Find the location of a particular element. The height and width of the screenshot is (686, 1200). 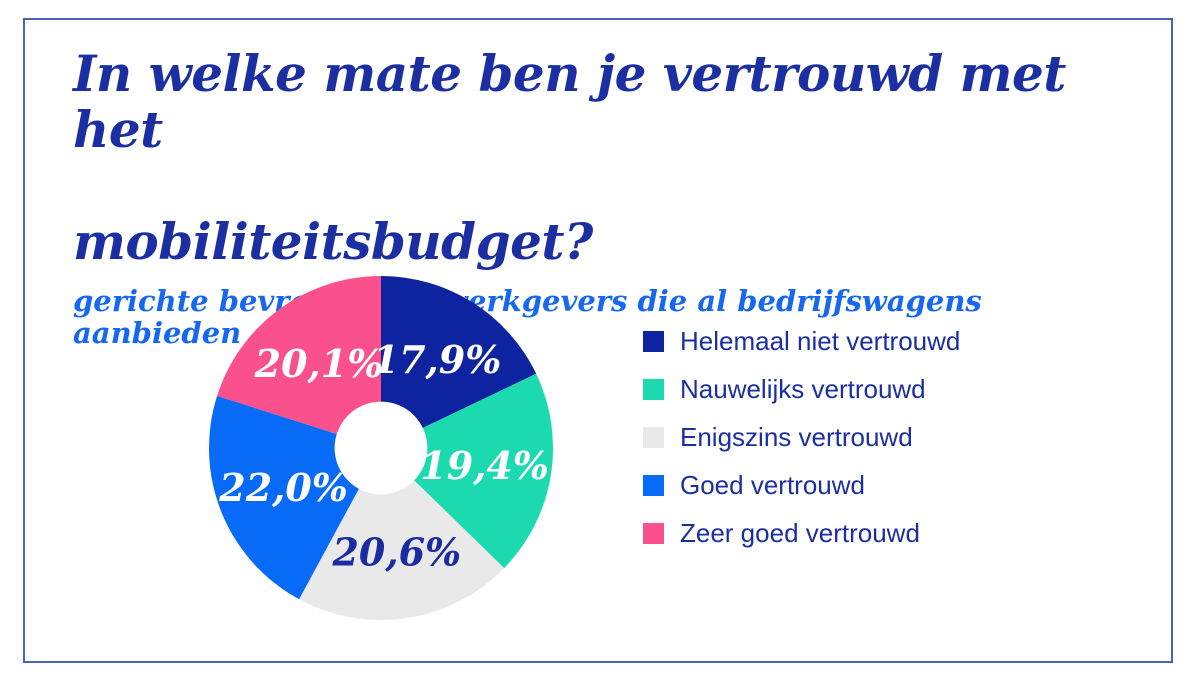

chart-title-line1: In welke mate ben je vertrouwd met het is located at coordinates (569, 101).